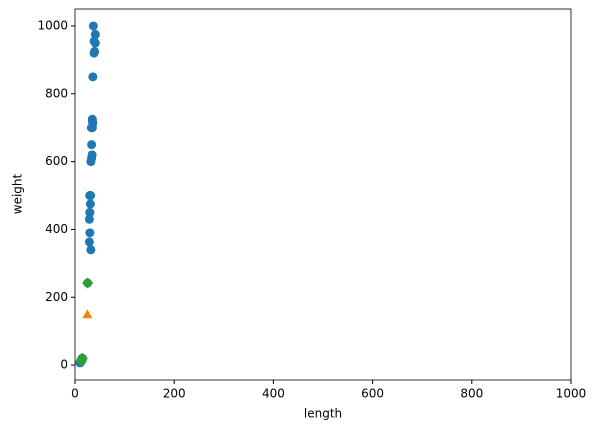  Describe the element at coordinates (64, 365) in the screenshot. I see `y-tick-label: 0` at that location.